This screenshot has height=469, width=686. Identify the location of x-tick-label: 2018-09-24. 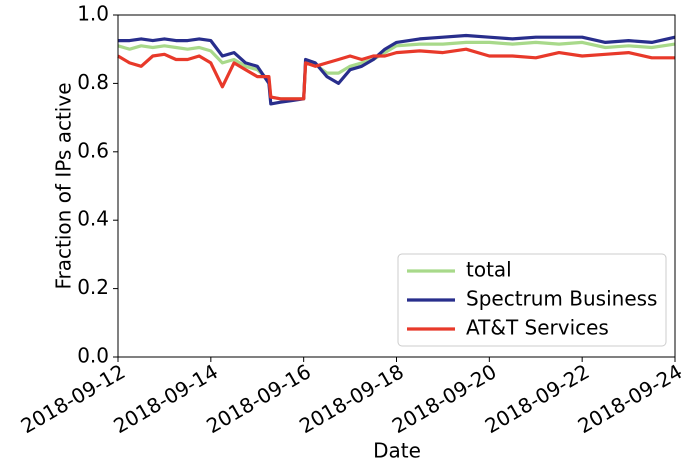
(630, 398).